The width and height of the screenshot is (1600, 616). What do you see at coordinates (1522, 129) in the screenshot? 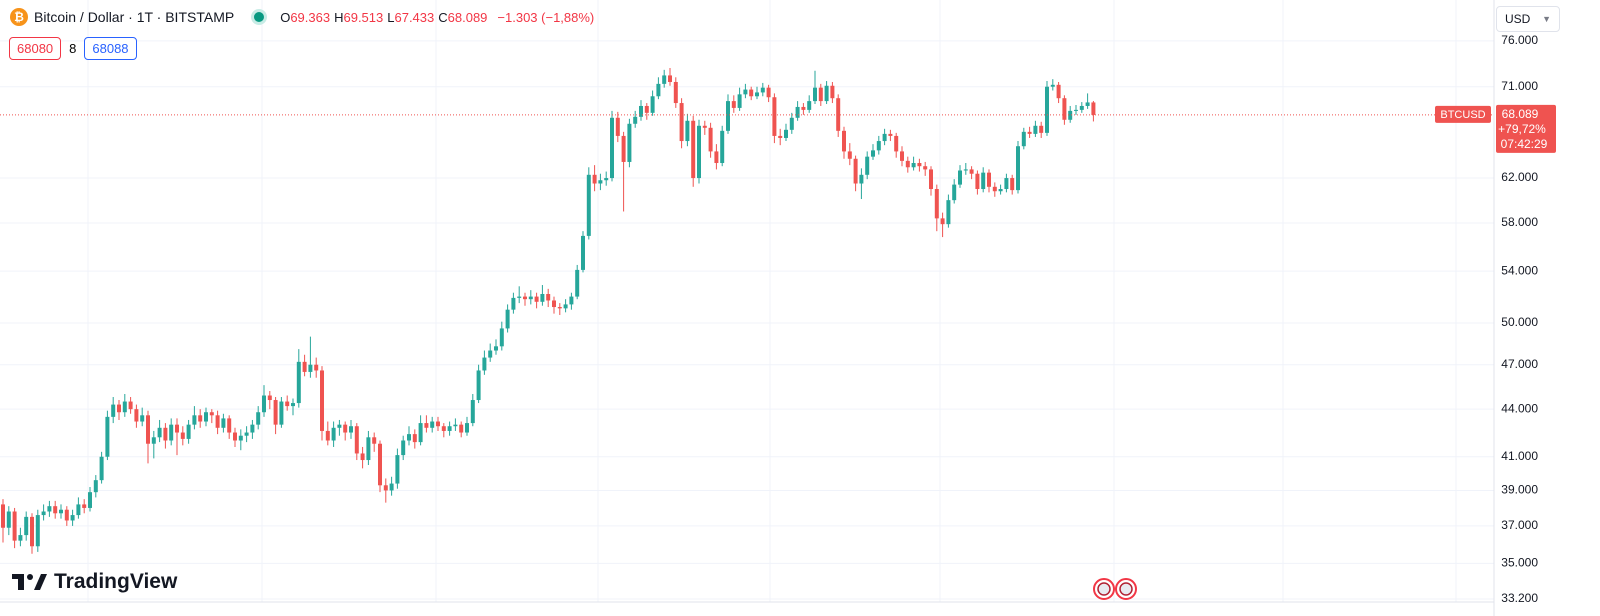
I see `price-tag-change: +79,72%` at bounding box center [1522, 129].